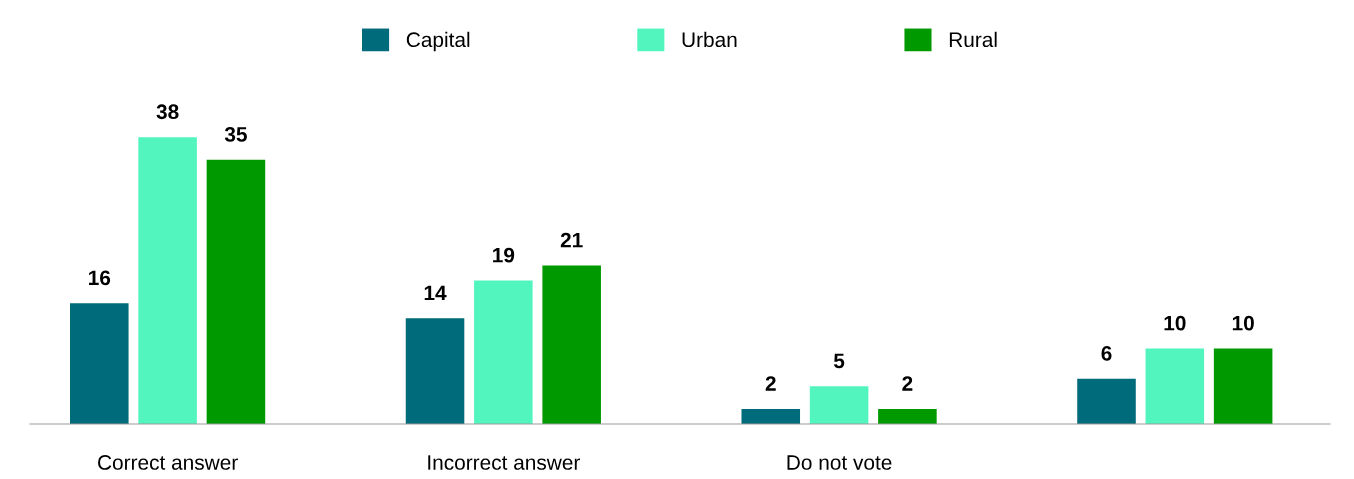 This screenshot has height=479, width=1354. I want to click on data-label: 5, so click(839, 361).